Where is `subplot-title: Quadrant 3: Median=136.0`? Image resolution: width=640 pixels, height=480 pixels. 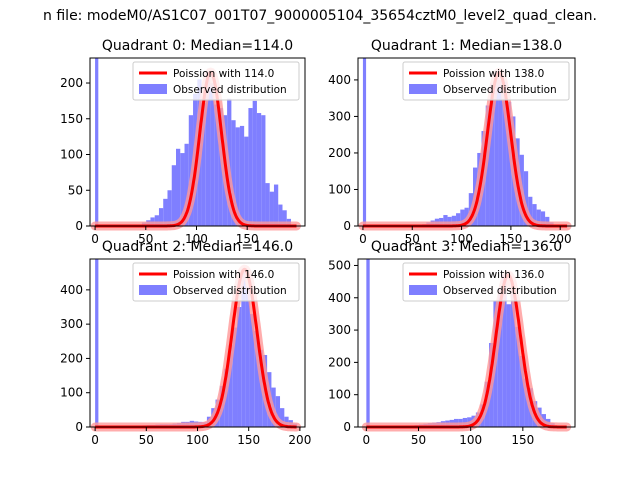
subplot-title: Quadrant 3: Median=136.0 is located at coordinates (466, 247).